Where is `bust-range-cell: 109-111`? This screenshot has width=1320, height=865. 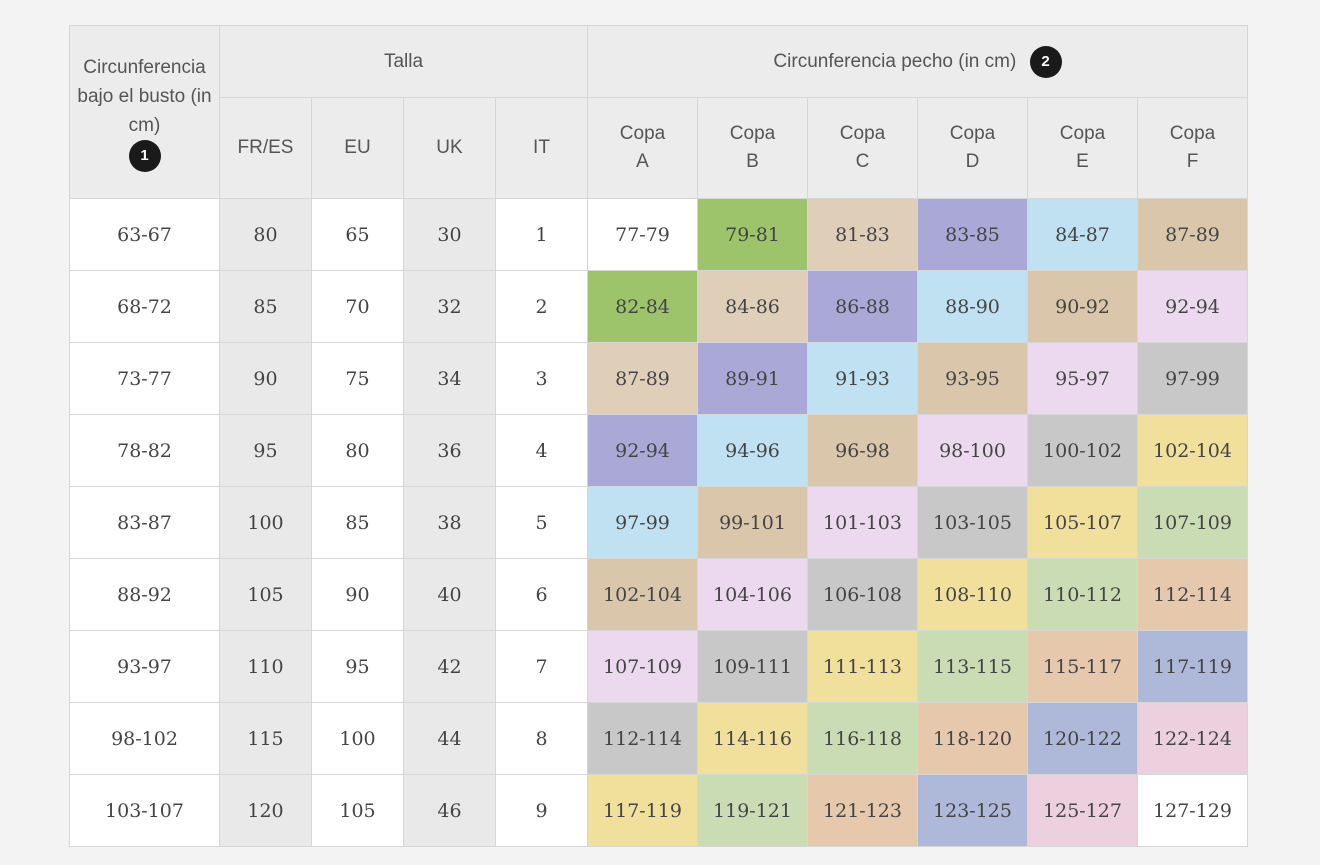 bust-range-cell: 109-111 is located at coordinates (752, 666).